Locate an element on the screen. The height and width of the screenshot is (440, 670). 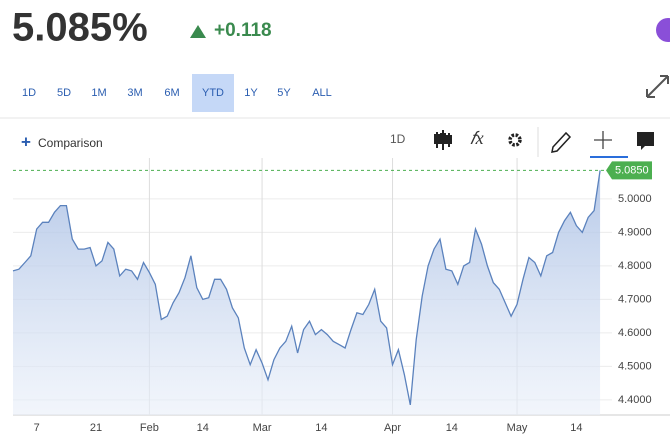
range-button: 1M is located at coordinates (98, 93).